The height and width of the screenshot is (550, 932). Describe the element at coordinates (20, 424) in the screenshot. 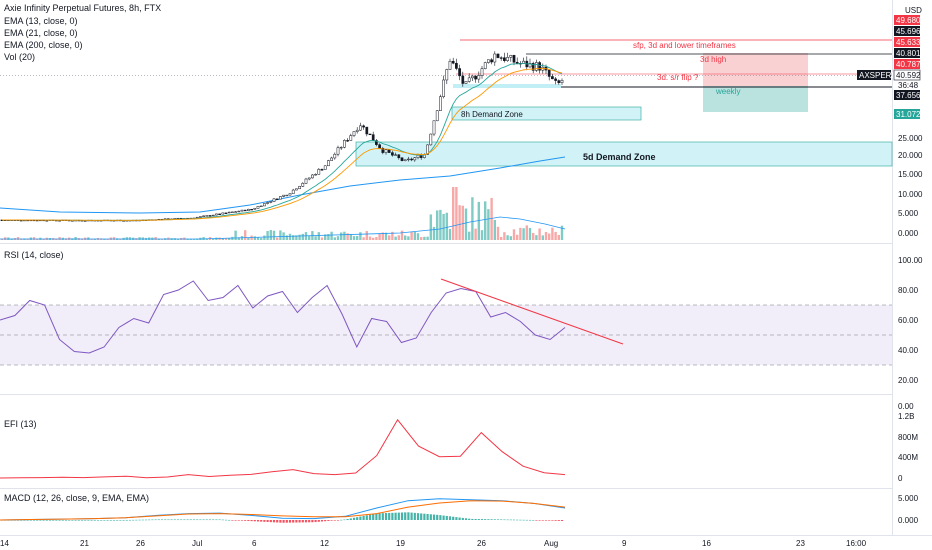

I see `efi-legend: EFI (13)` at that location.